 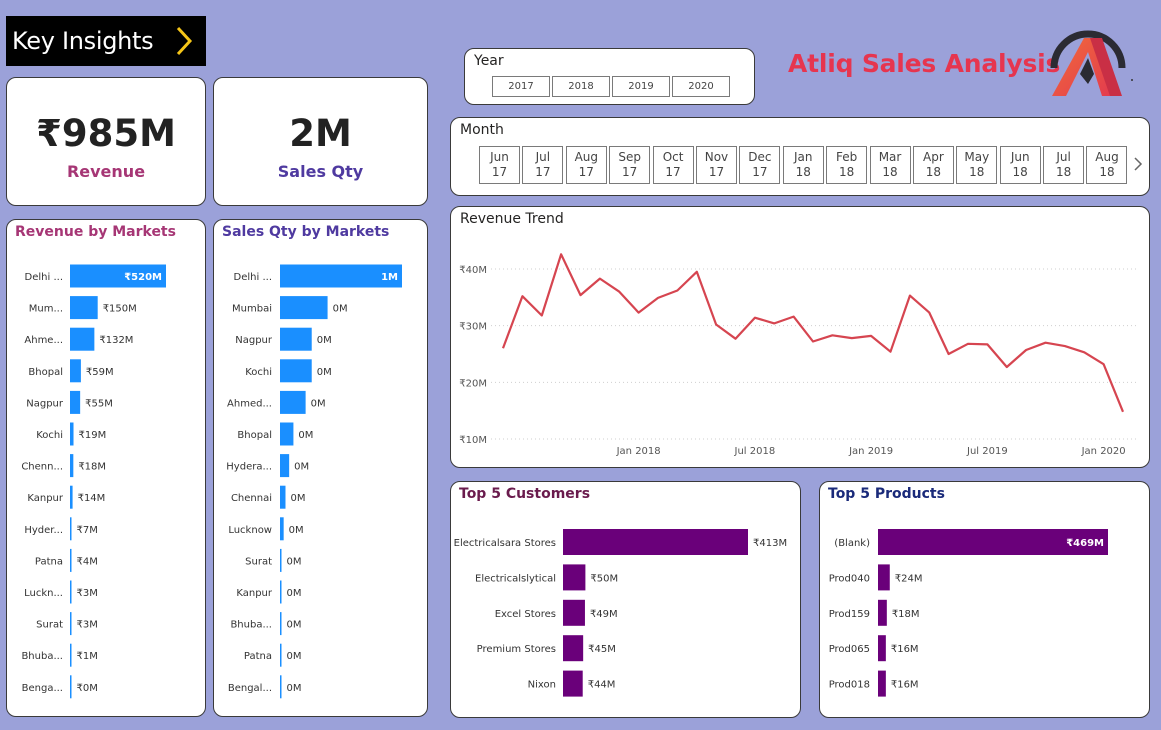 I want to click on revenue_by_markets-category-label: Kochi, so click(x=49, y=435).